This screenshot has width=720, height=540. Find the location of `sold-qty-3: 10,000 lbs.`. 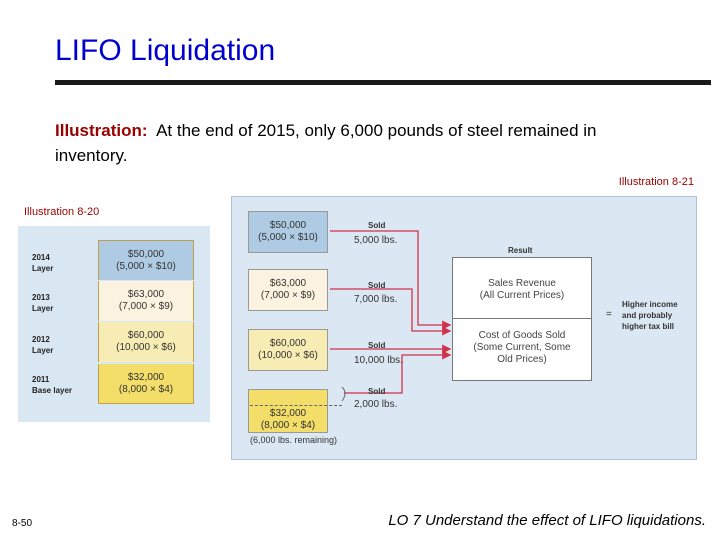

sold-qty-3: 10,000 lbs. is located at coordinates (378, 360).